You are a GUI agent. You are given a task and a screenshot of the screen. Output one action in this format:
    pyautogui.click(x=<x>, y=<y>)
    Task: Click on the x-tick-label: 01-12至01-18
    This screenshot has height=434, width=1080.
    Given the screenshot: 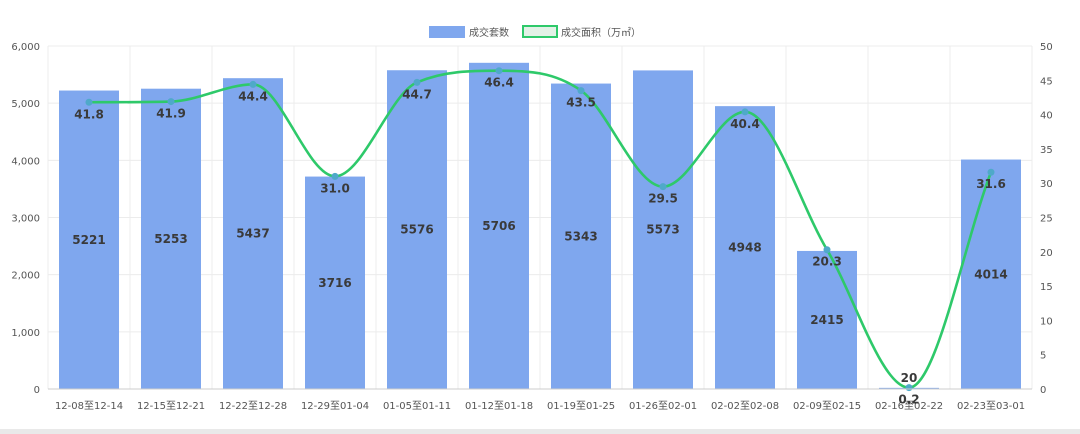 What is the action you would take?
    pyautogui.click(x=499, y=406)
    